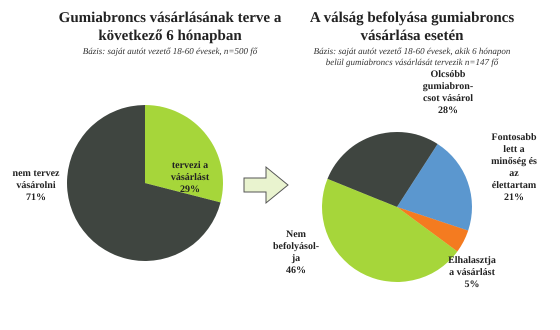  What do you see at coordinates (412, 27) in the screenshot?
I see `chart-title: A válság befolyása gumiabroncs vásárlása esetén` at bounding box center [412, 27].